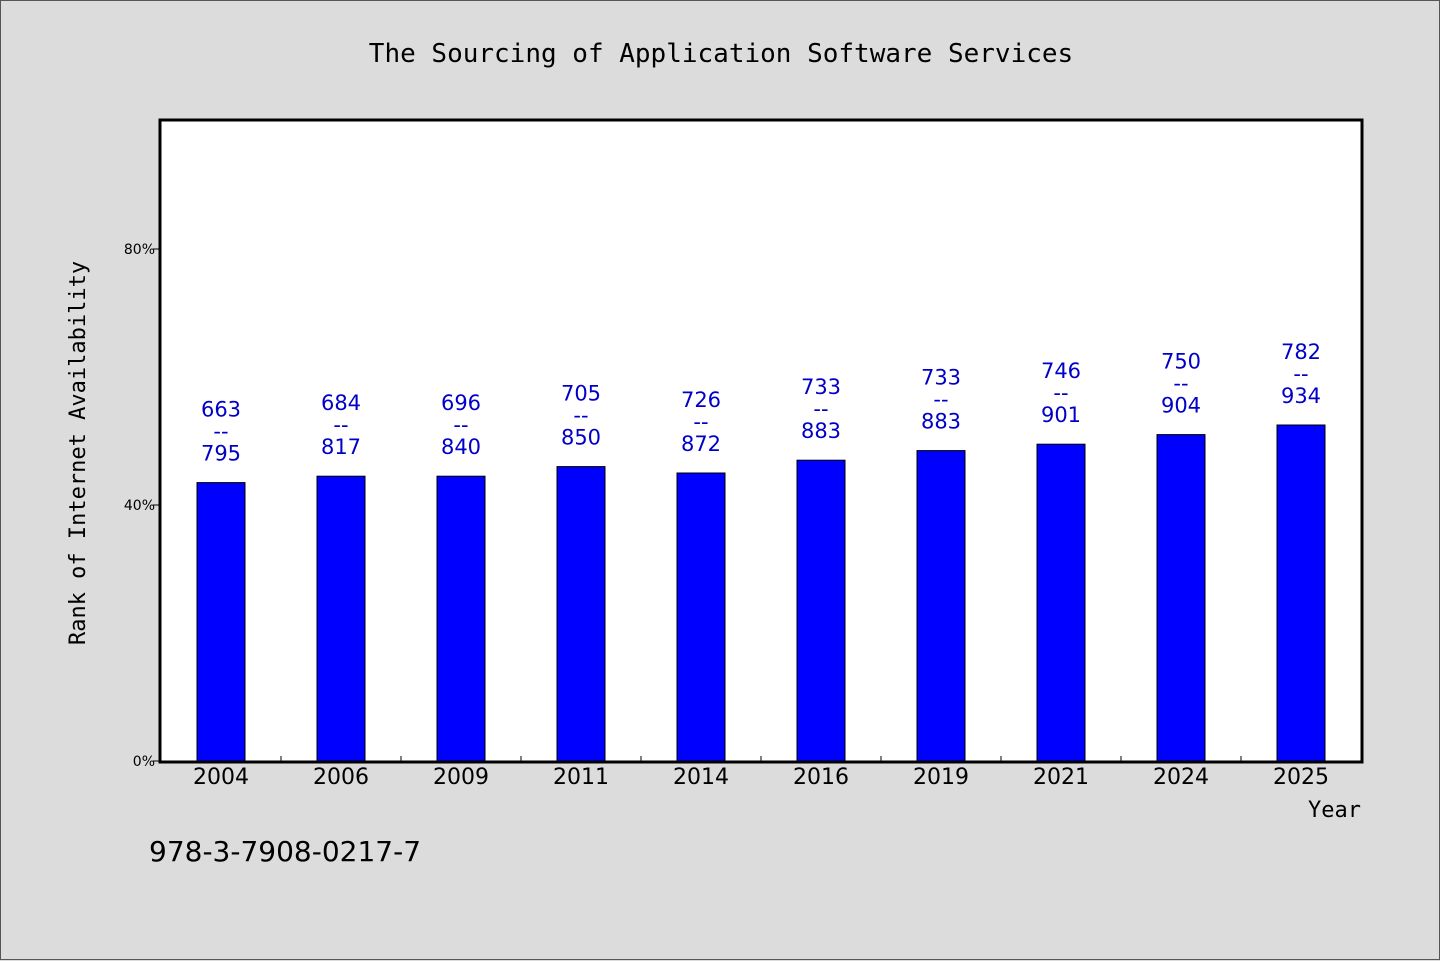 Image resolution: width=1440 pixels, height=961 pixels. What do you see at coordinates (821, 431) in the screenshot?
I see `data-label-2016-2: 883` at bounding box center [821, 431].